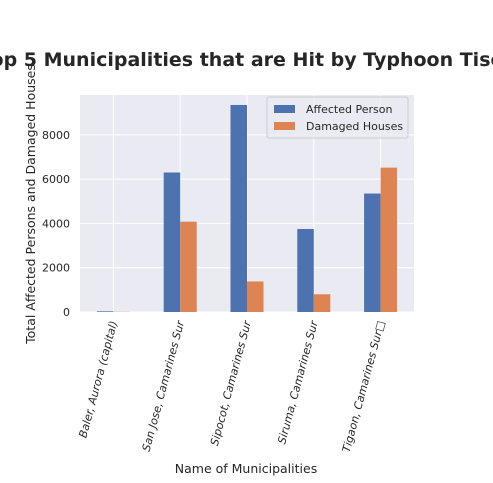 The width and height of the screenshot is (493, 483). What do you see at coordinates (56, 179) in the screenshot?
I see `y-tick-label: 6000` at bounding box center [56, 179].